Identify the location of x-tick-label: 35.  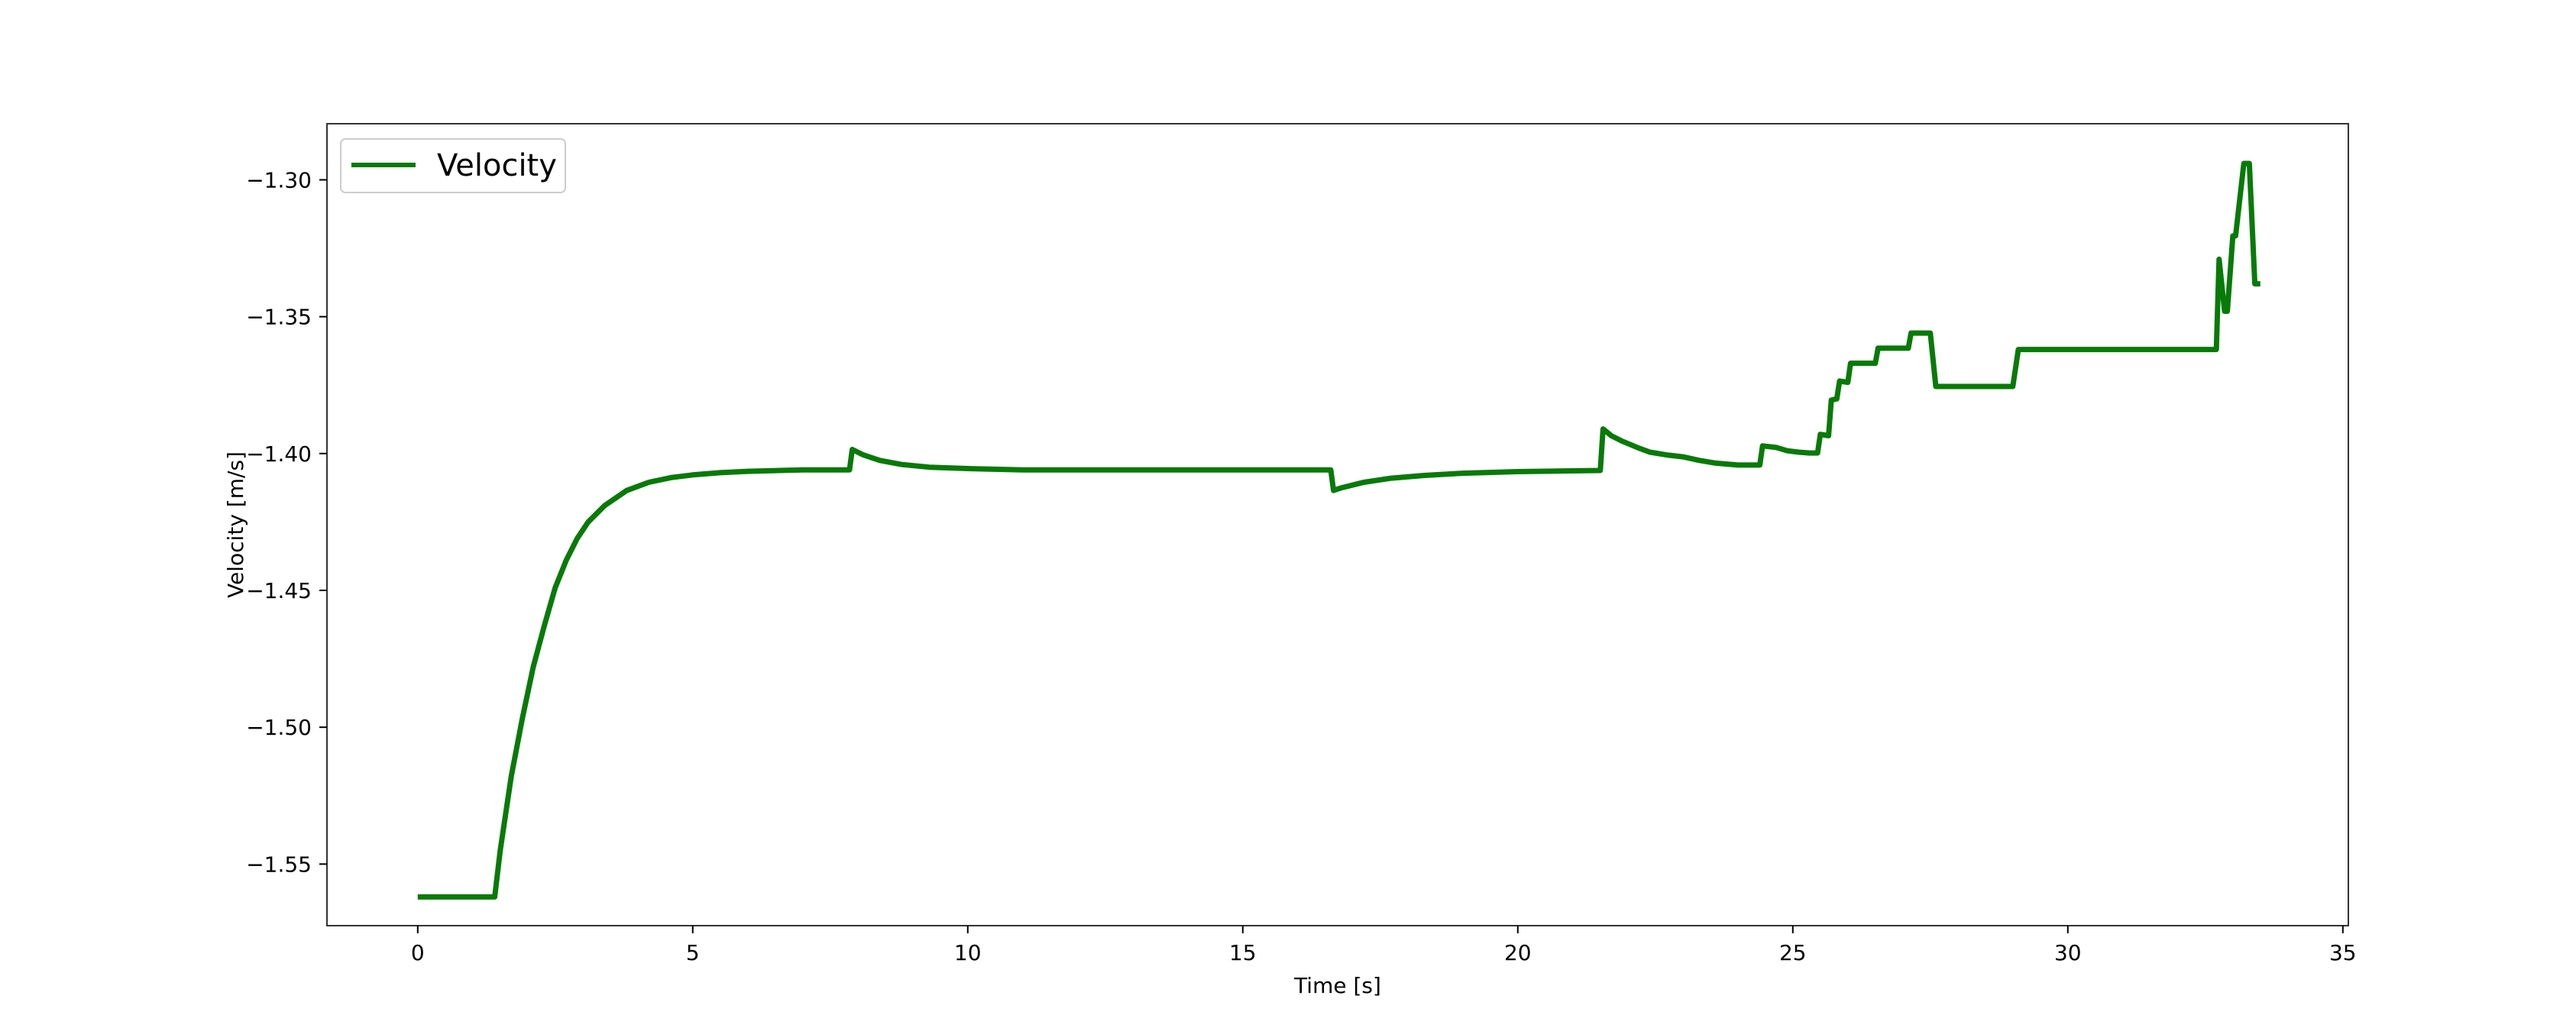
(2343, 952).